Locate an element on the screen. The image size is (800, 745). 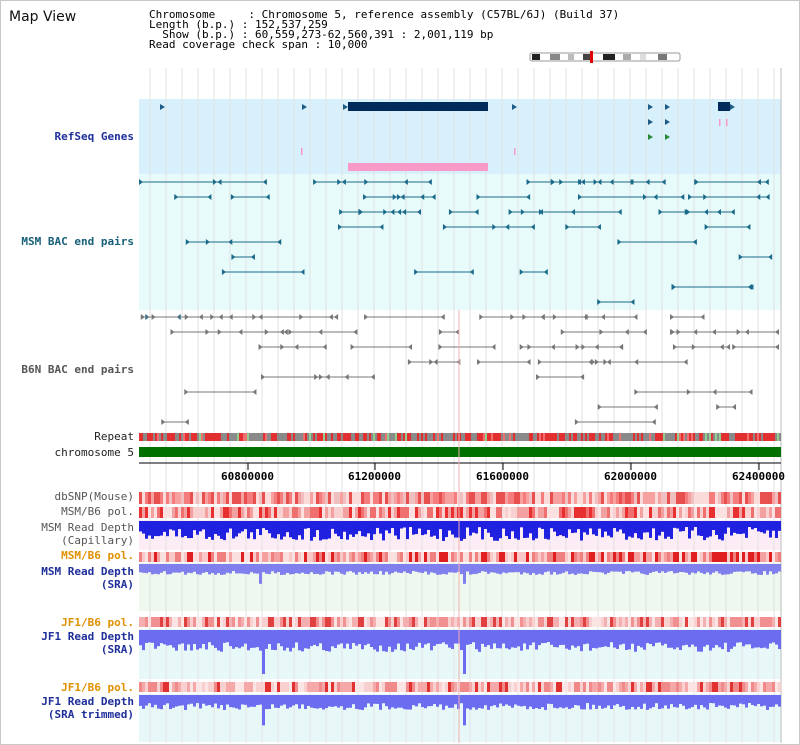
refseq-transcript-pink is located at coordinates (418, 167).